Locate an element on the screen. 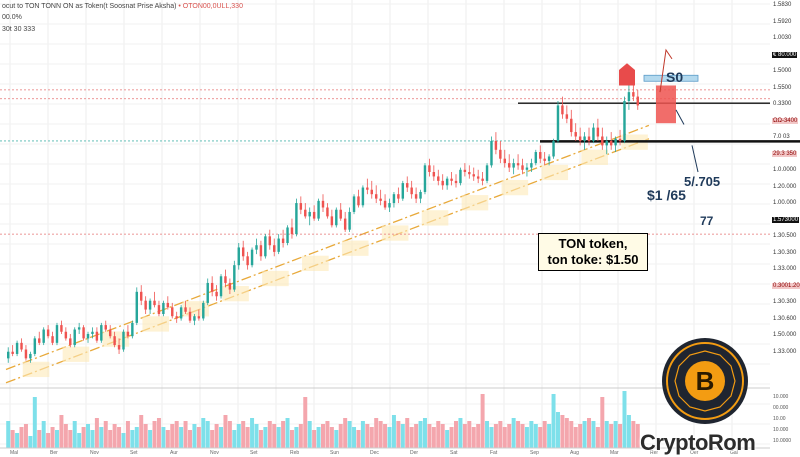 The height and width of the screenshot is (457, 800). price-axis-label: € 80.000 is located at coordinates (785, 54).